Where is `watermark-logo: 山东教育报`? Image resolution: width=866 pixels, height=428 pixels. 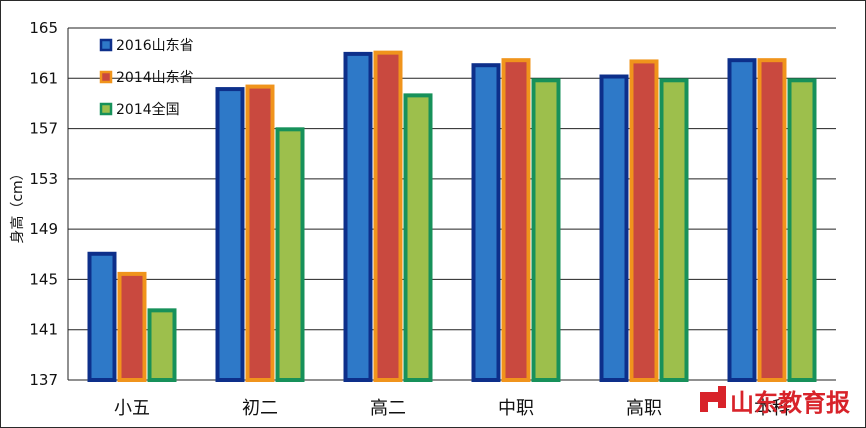
watermark-logo: 山东教育报 is located at coordinates (775, 401).